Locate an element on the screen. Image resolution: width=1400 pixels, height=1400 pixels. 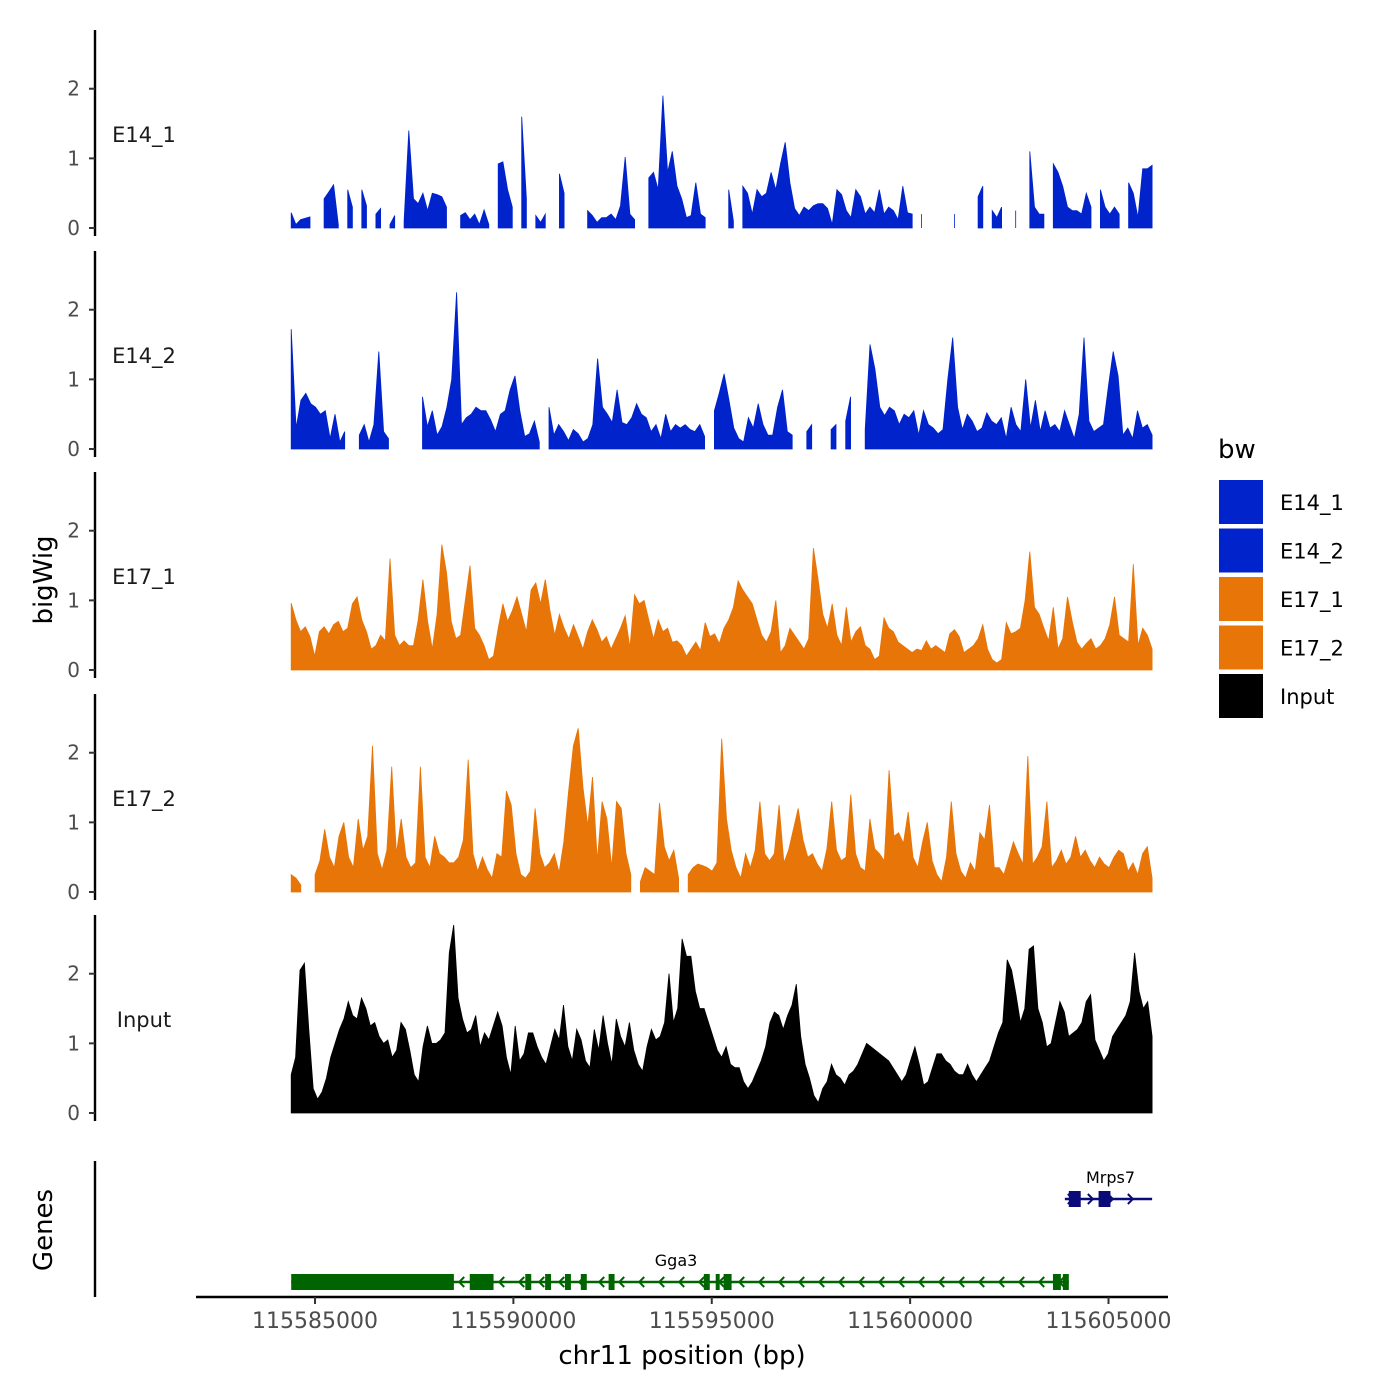
track-label-e17-1: E17_1 is located at coordinates (144, 577).